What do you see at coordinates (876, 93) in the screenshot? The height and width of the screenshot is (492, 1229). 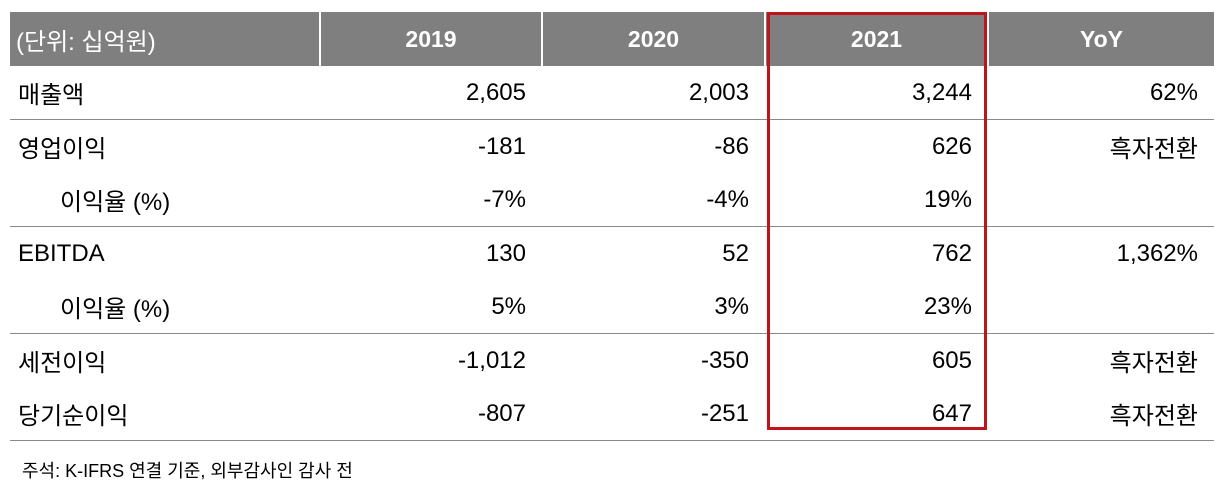 I see `cell-2021: 3,244` at bounding box center [876, 93].